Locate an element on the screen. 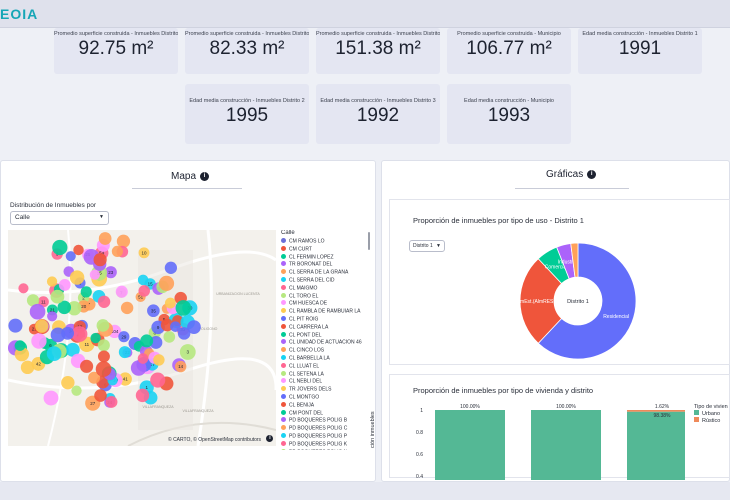 The image size is (730, 500). legend-item: CL LLUAT EL is located at coordinates (325, 366).